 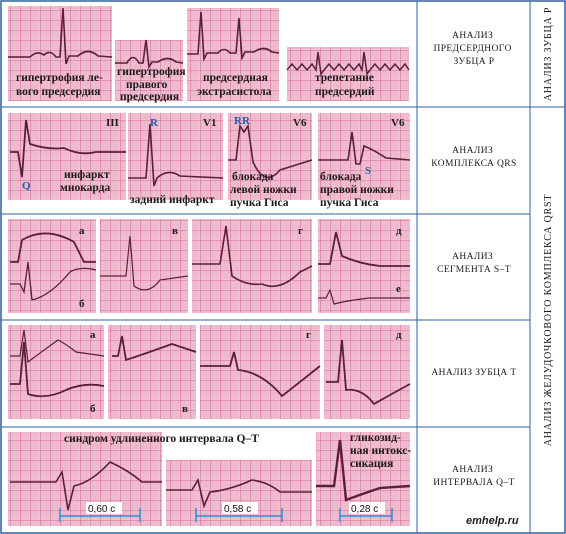 I want to click on svg-text: трепетание предсердий, so click(x=346, y=85).